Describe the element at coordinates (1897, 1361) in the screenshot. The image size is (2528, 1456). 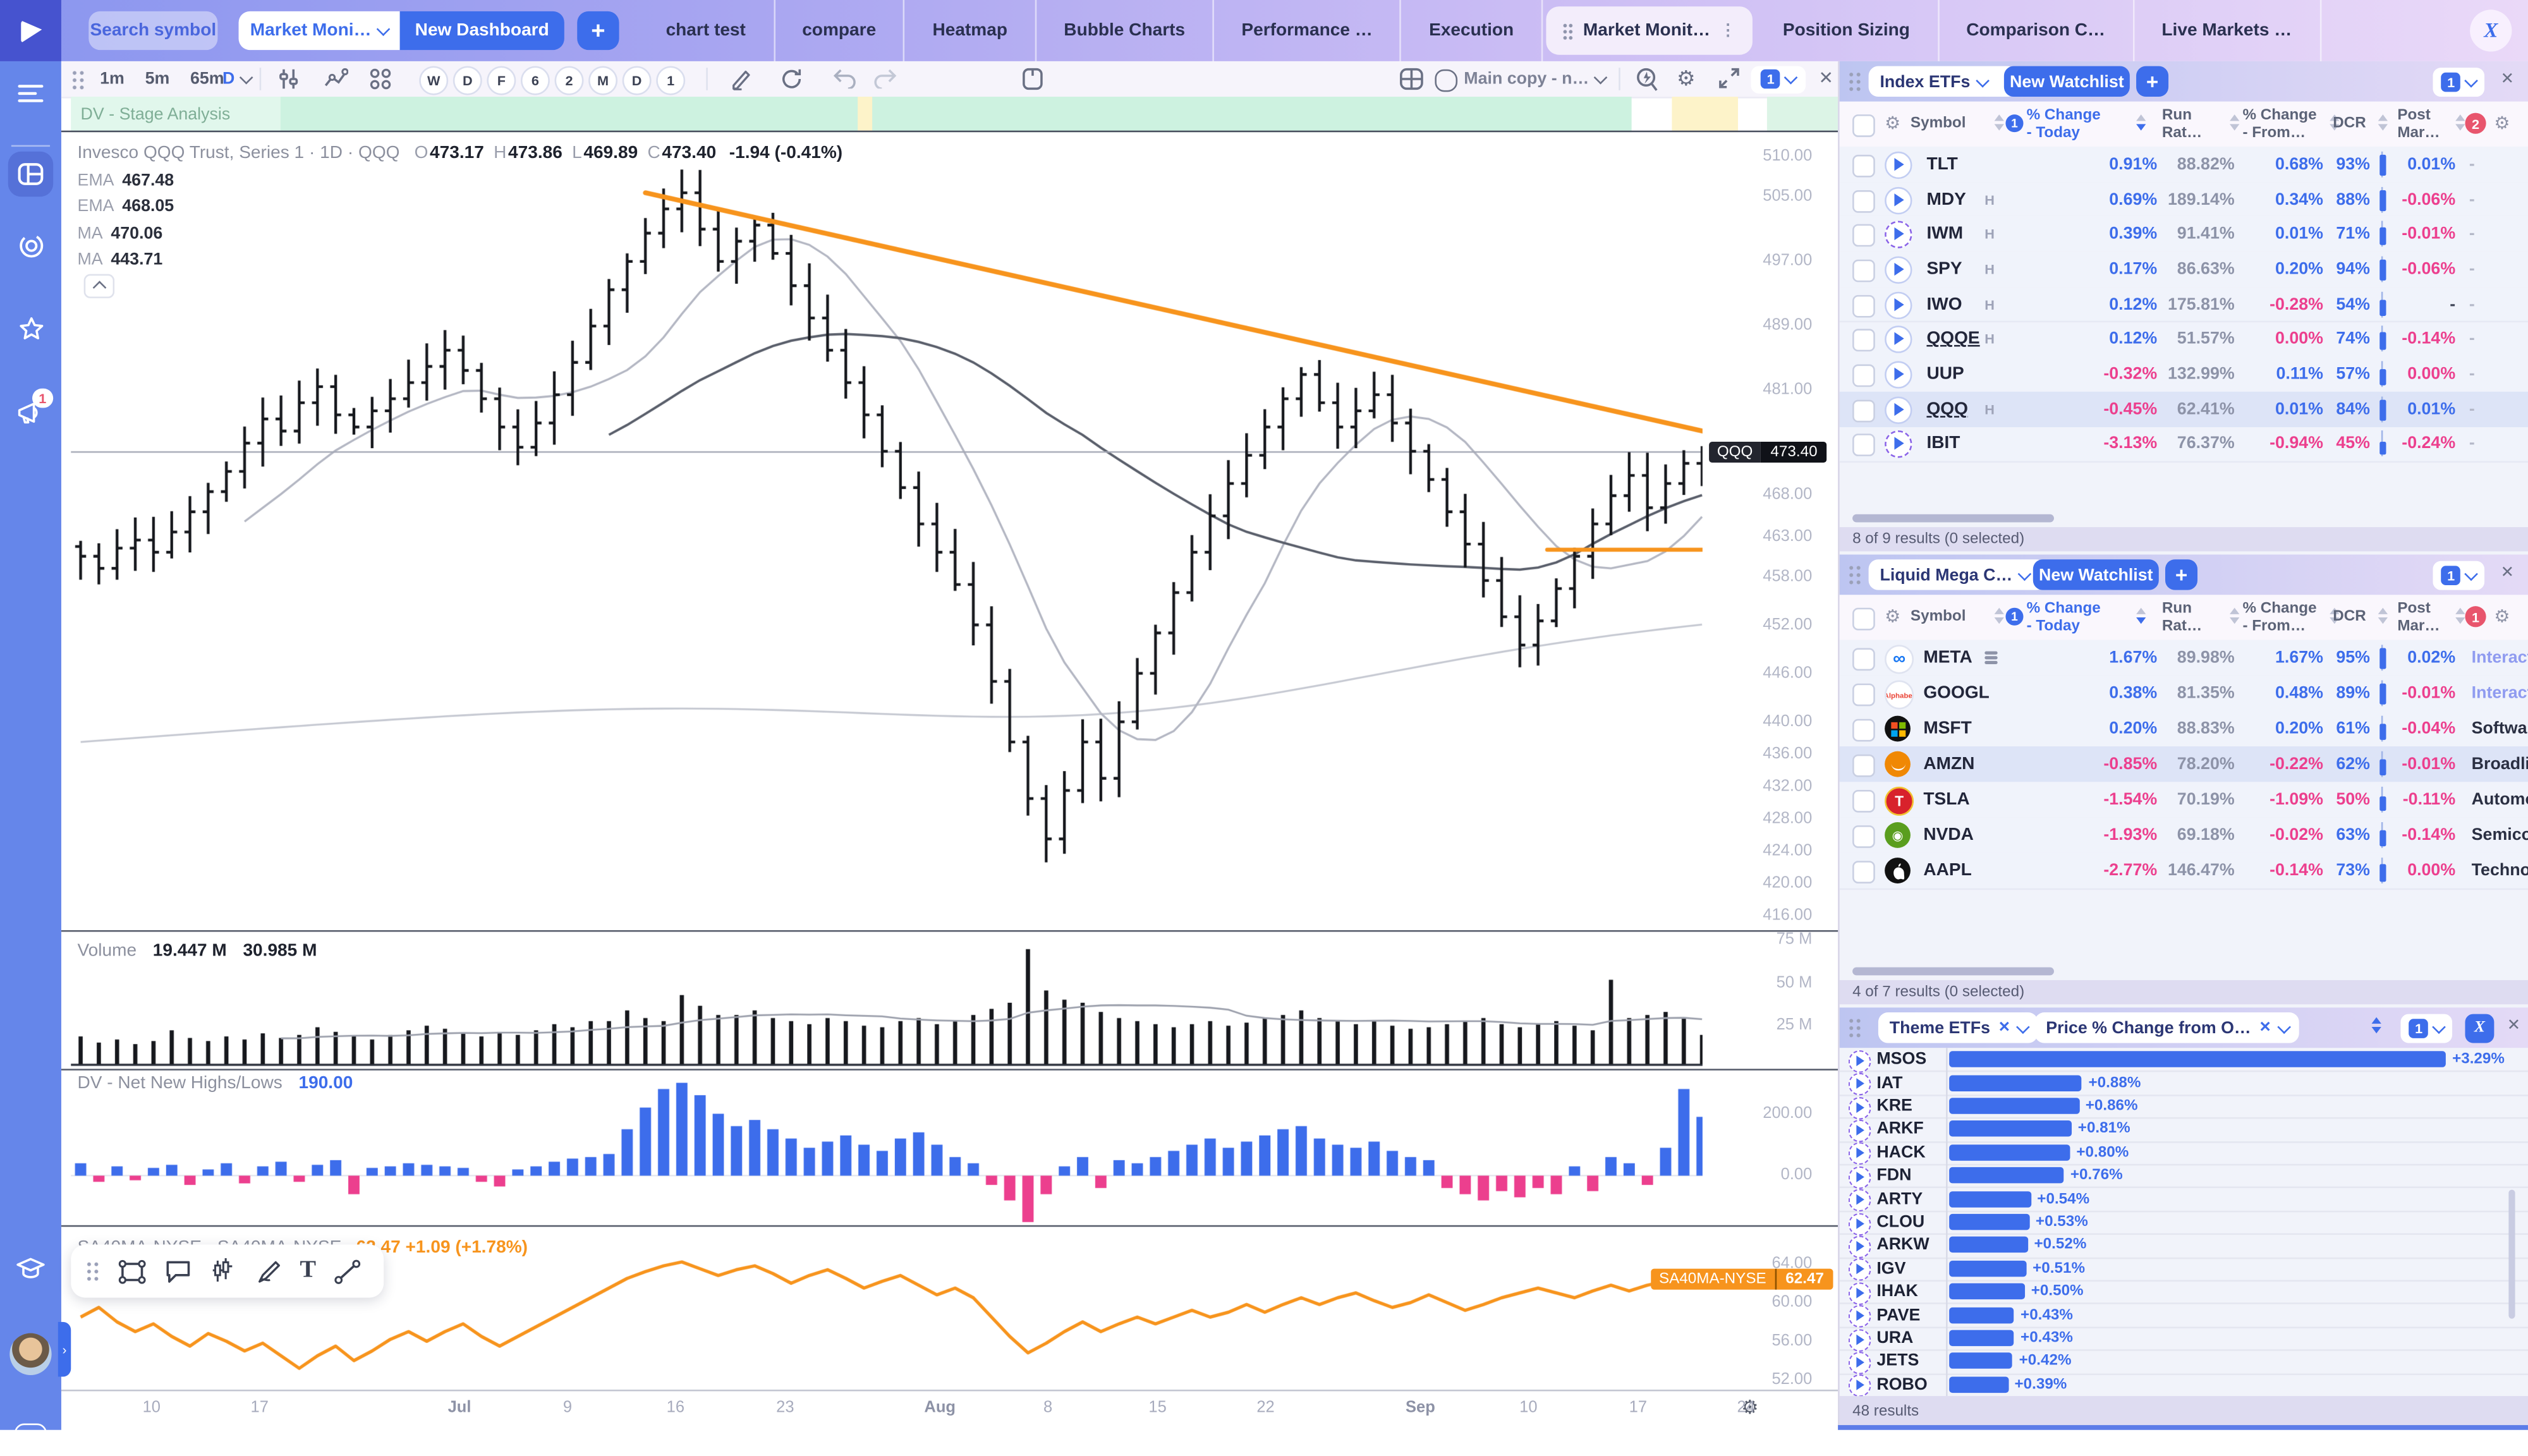
I see `symbol-label: JETS` at that location.